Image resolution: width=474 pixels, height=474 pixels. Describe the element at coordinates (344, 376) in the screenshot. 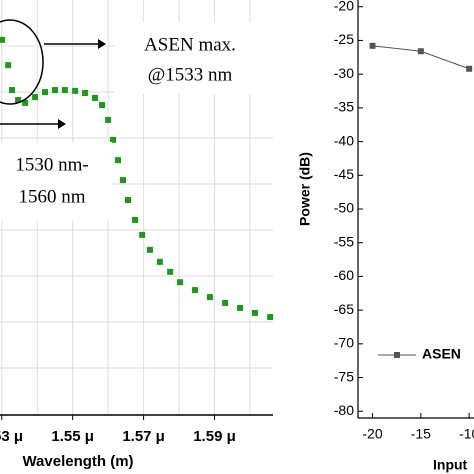

I see `y-tick-label: -75` at that location.